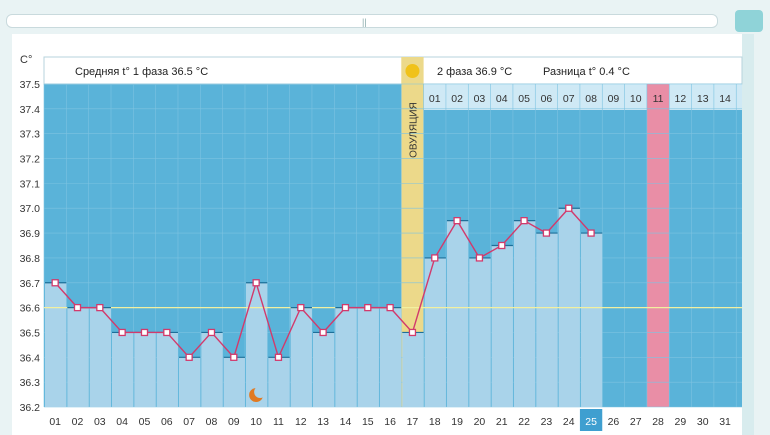 The height and width of the screenshot is (435, 770). Describe the element at coordinates (749, 21) in the screenshot. I see `window-corner-button` at that location.